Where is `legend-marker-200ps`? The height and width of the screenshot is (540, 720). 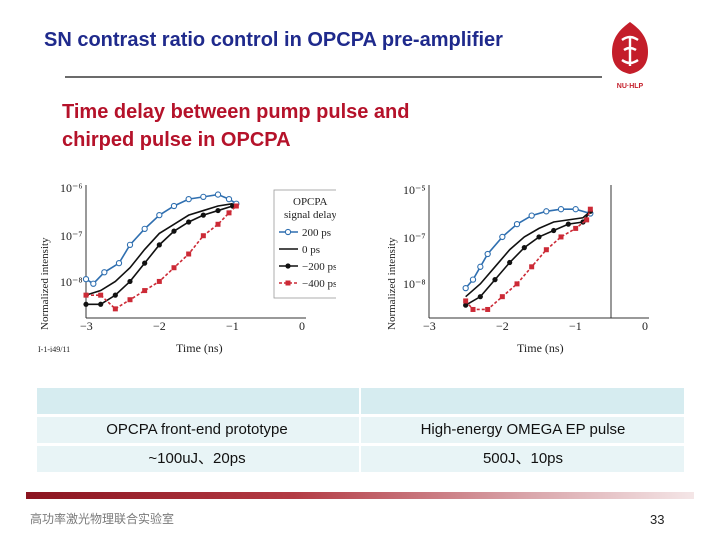
legend-marker-200ps is located at coordinates (288, 232).